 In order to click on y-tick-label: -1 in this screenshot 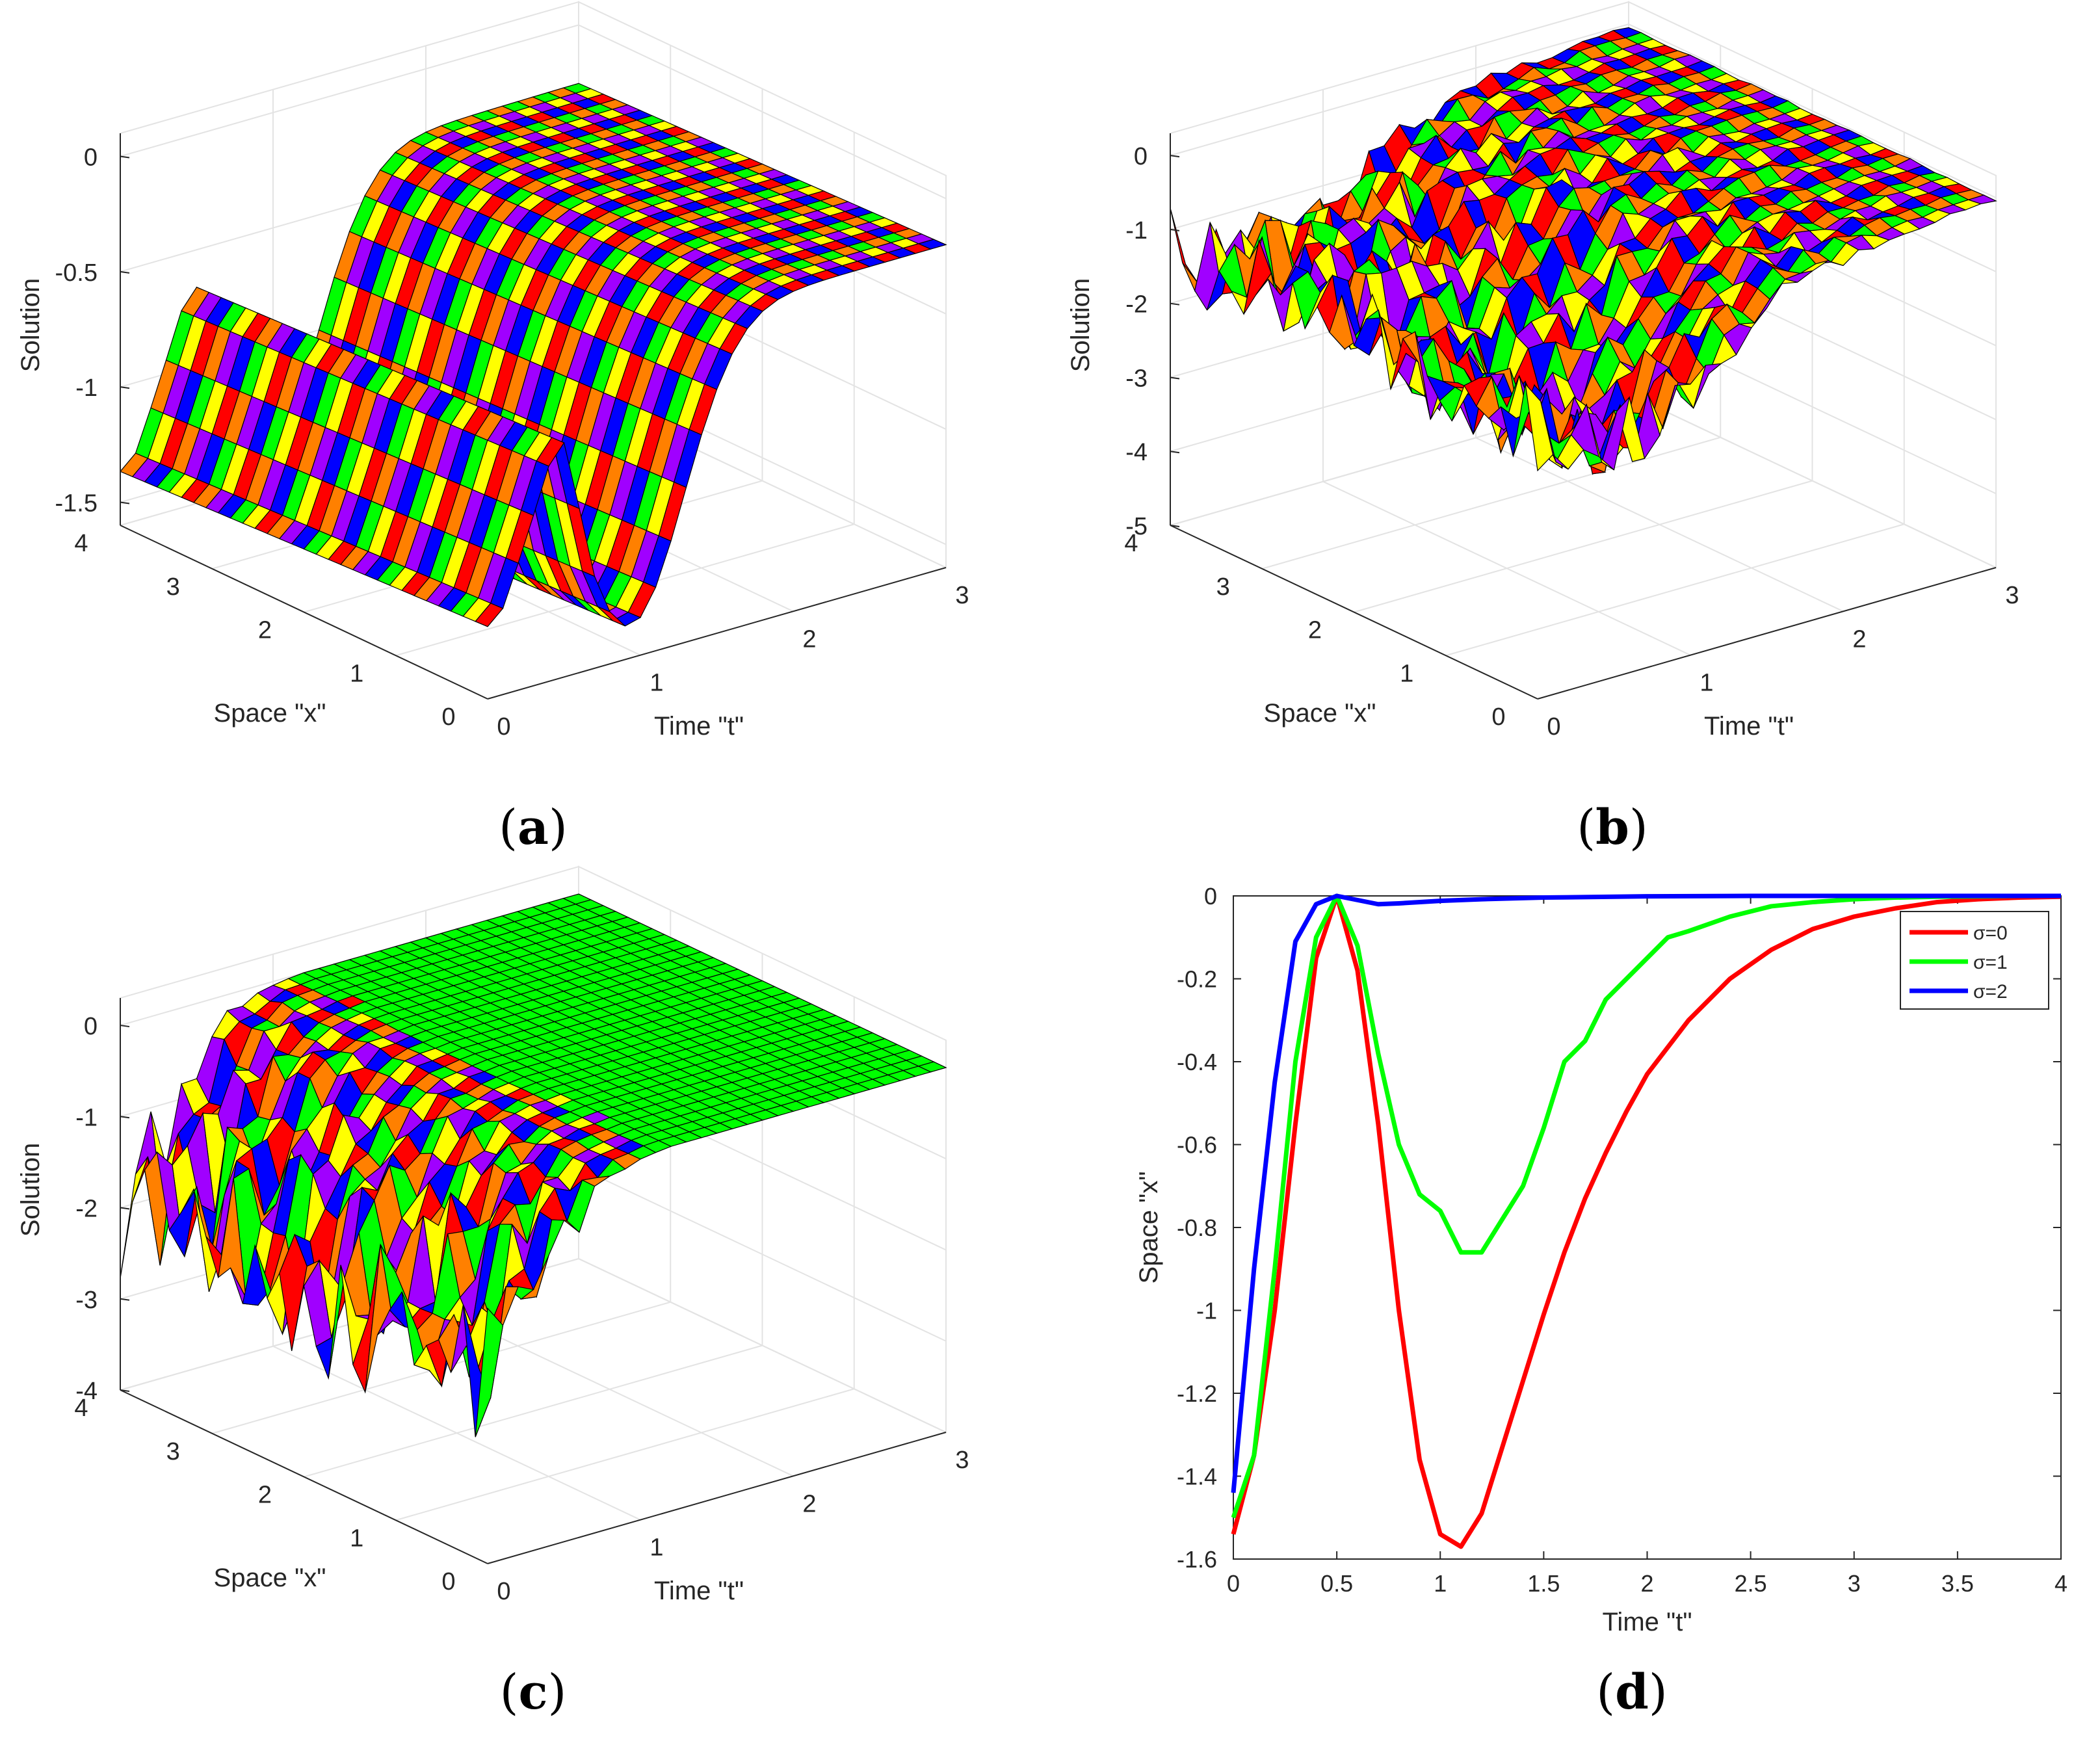, I will do `click(1206, 1311)`.